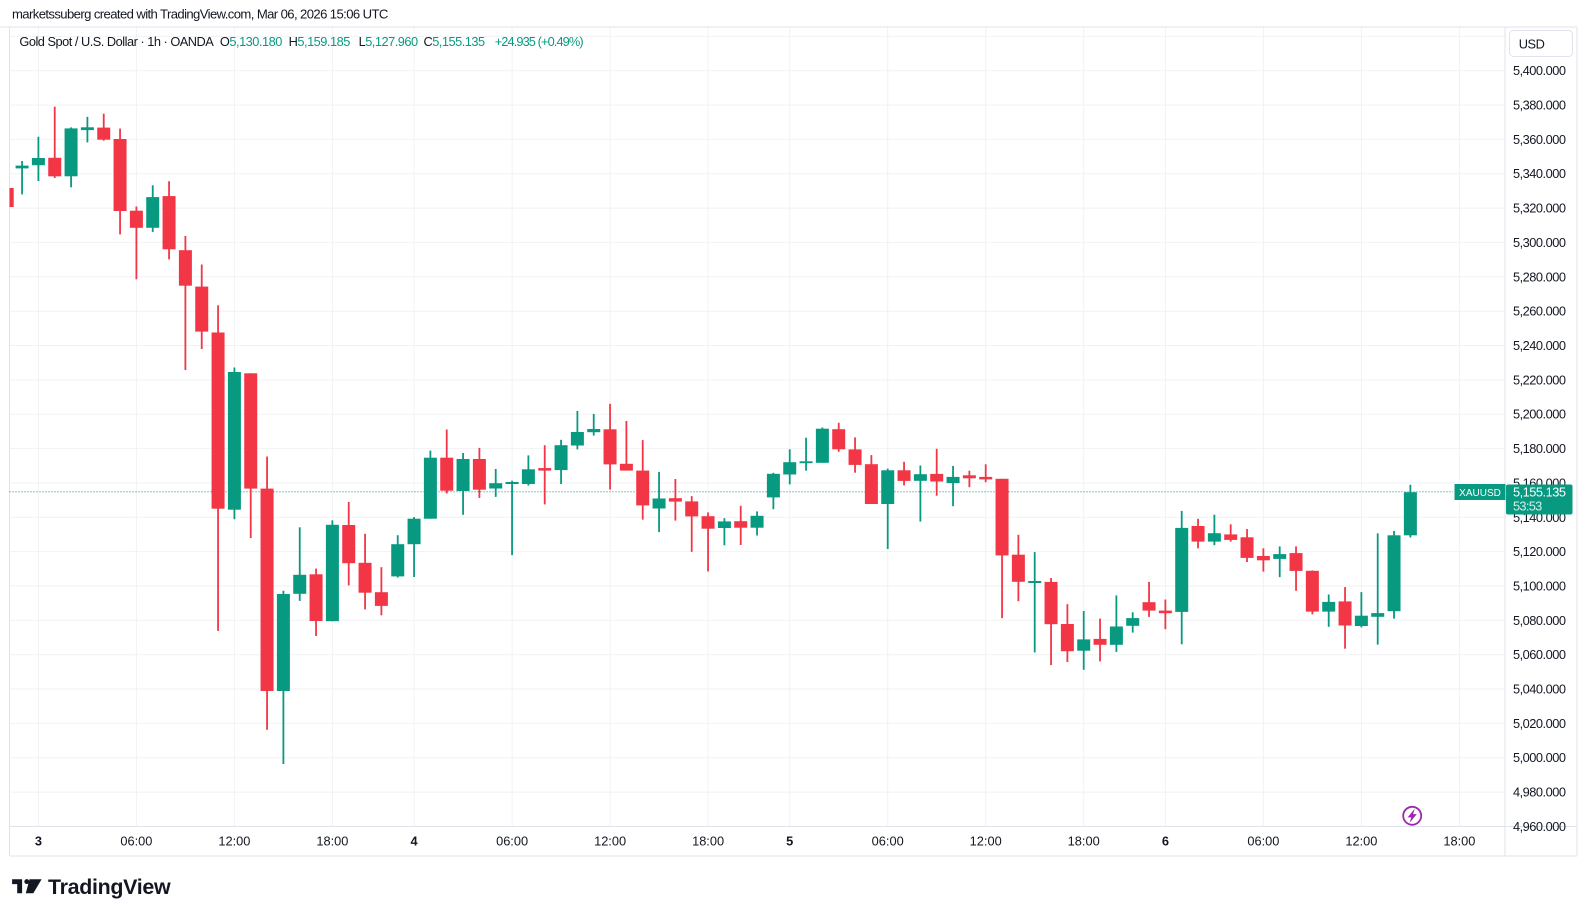  Describe the element at coordinates (539, 41) in the screenshot. I see `svg-text: +24.935 (+0.49%)` at that location.